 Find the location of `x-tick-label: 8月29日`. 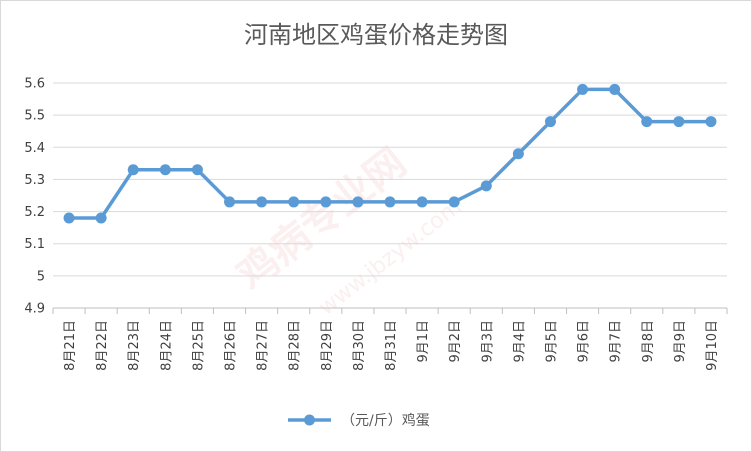

x-tick-label: 8月29日 is located at coordinates (327, 345).